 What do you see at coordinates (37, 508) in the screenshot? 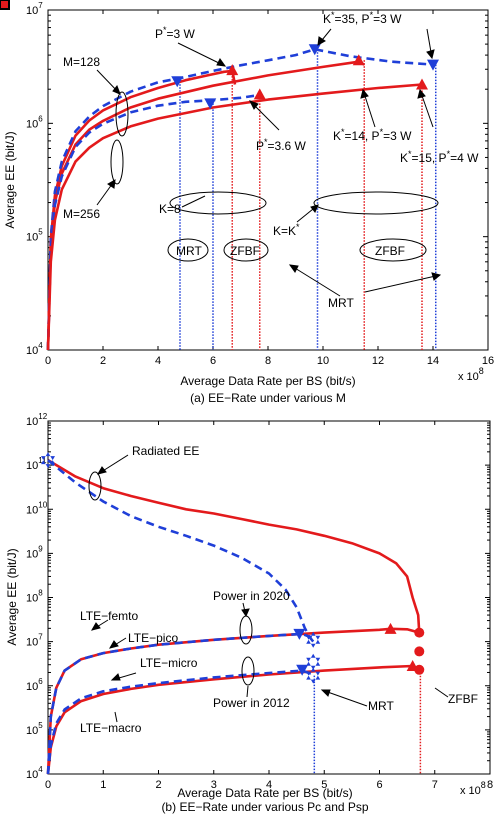
I see `y-tick-label: 10¹⁰` at bounding box center [37, 508].